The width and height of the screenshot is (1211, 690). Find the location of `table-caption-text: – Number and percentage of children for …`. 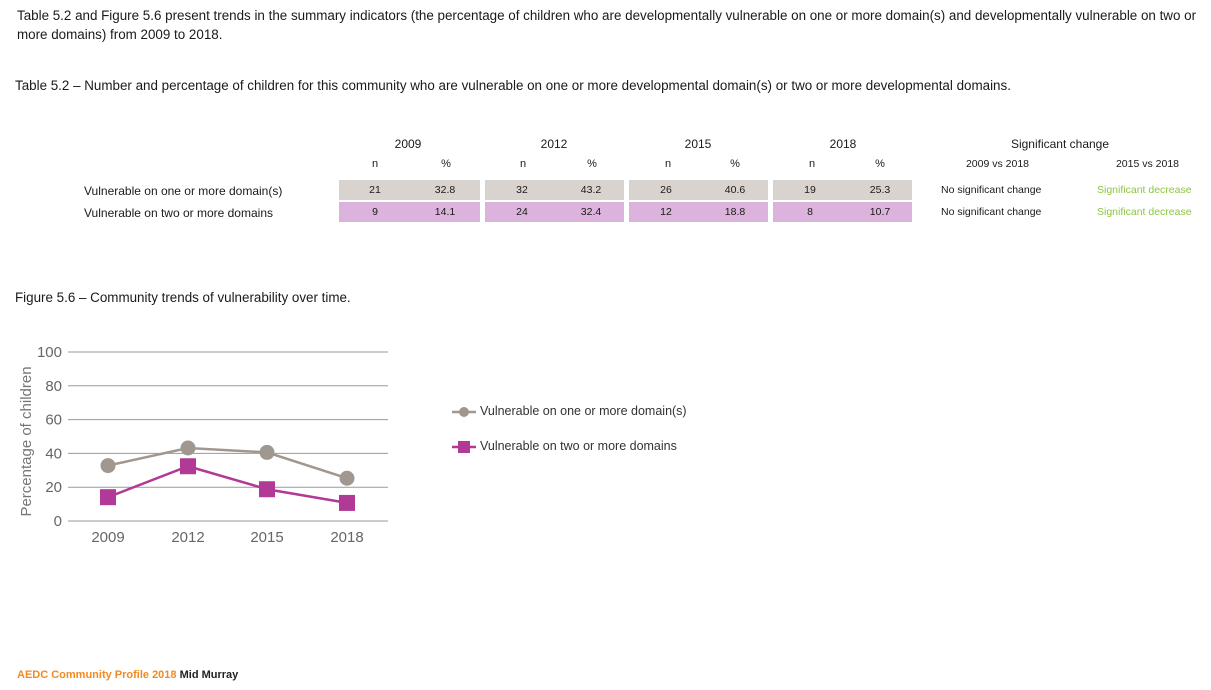

table-caption-text: – Number and percentage of children for … is located at coordinates (540, 85).